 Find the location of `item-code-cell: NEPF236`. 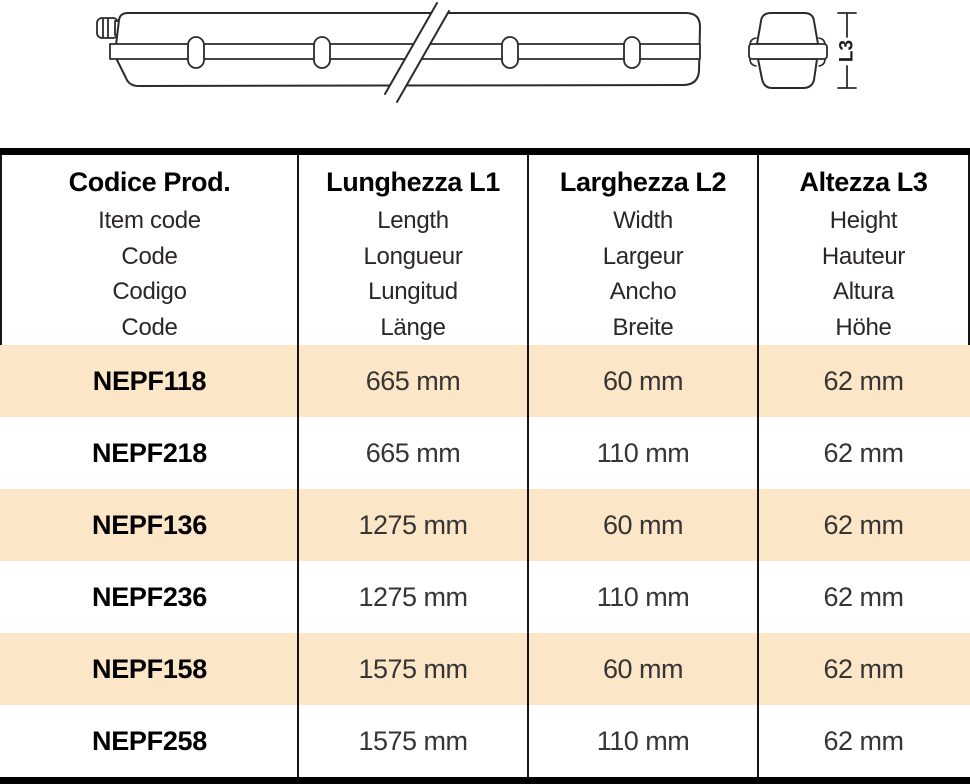

item-code-cell: NEPF236 is located at coordinates (149, 596).